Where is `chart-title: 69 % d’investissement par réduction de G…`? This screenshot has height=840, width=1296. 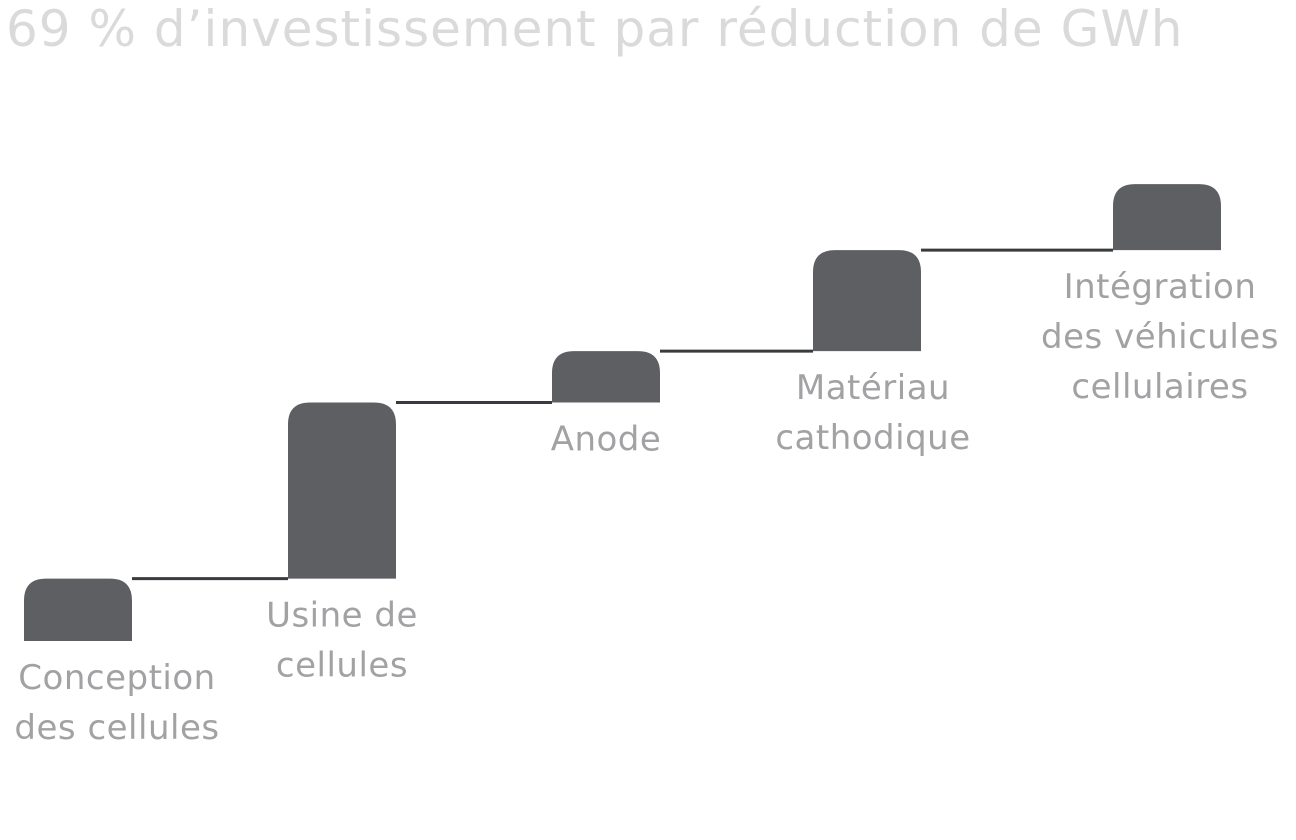
chart-title: 69 % d’investissement par réduction de G… is located at coordinates (595, 29).